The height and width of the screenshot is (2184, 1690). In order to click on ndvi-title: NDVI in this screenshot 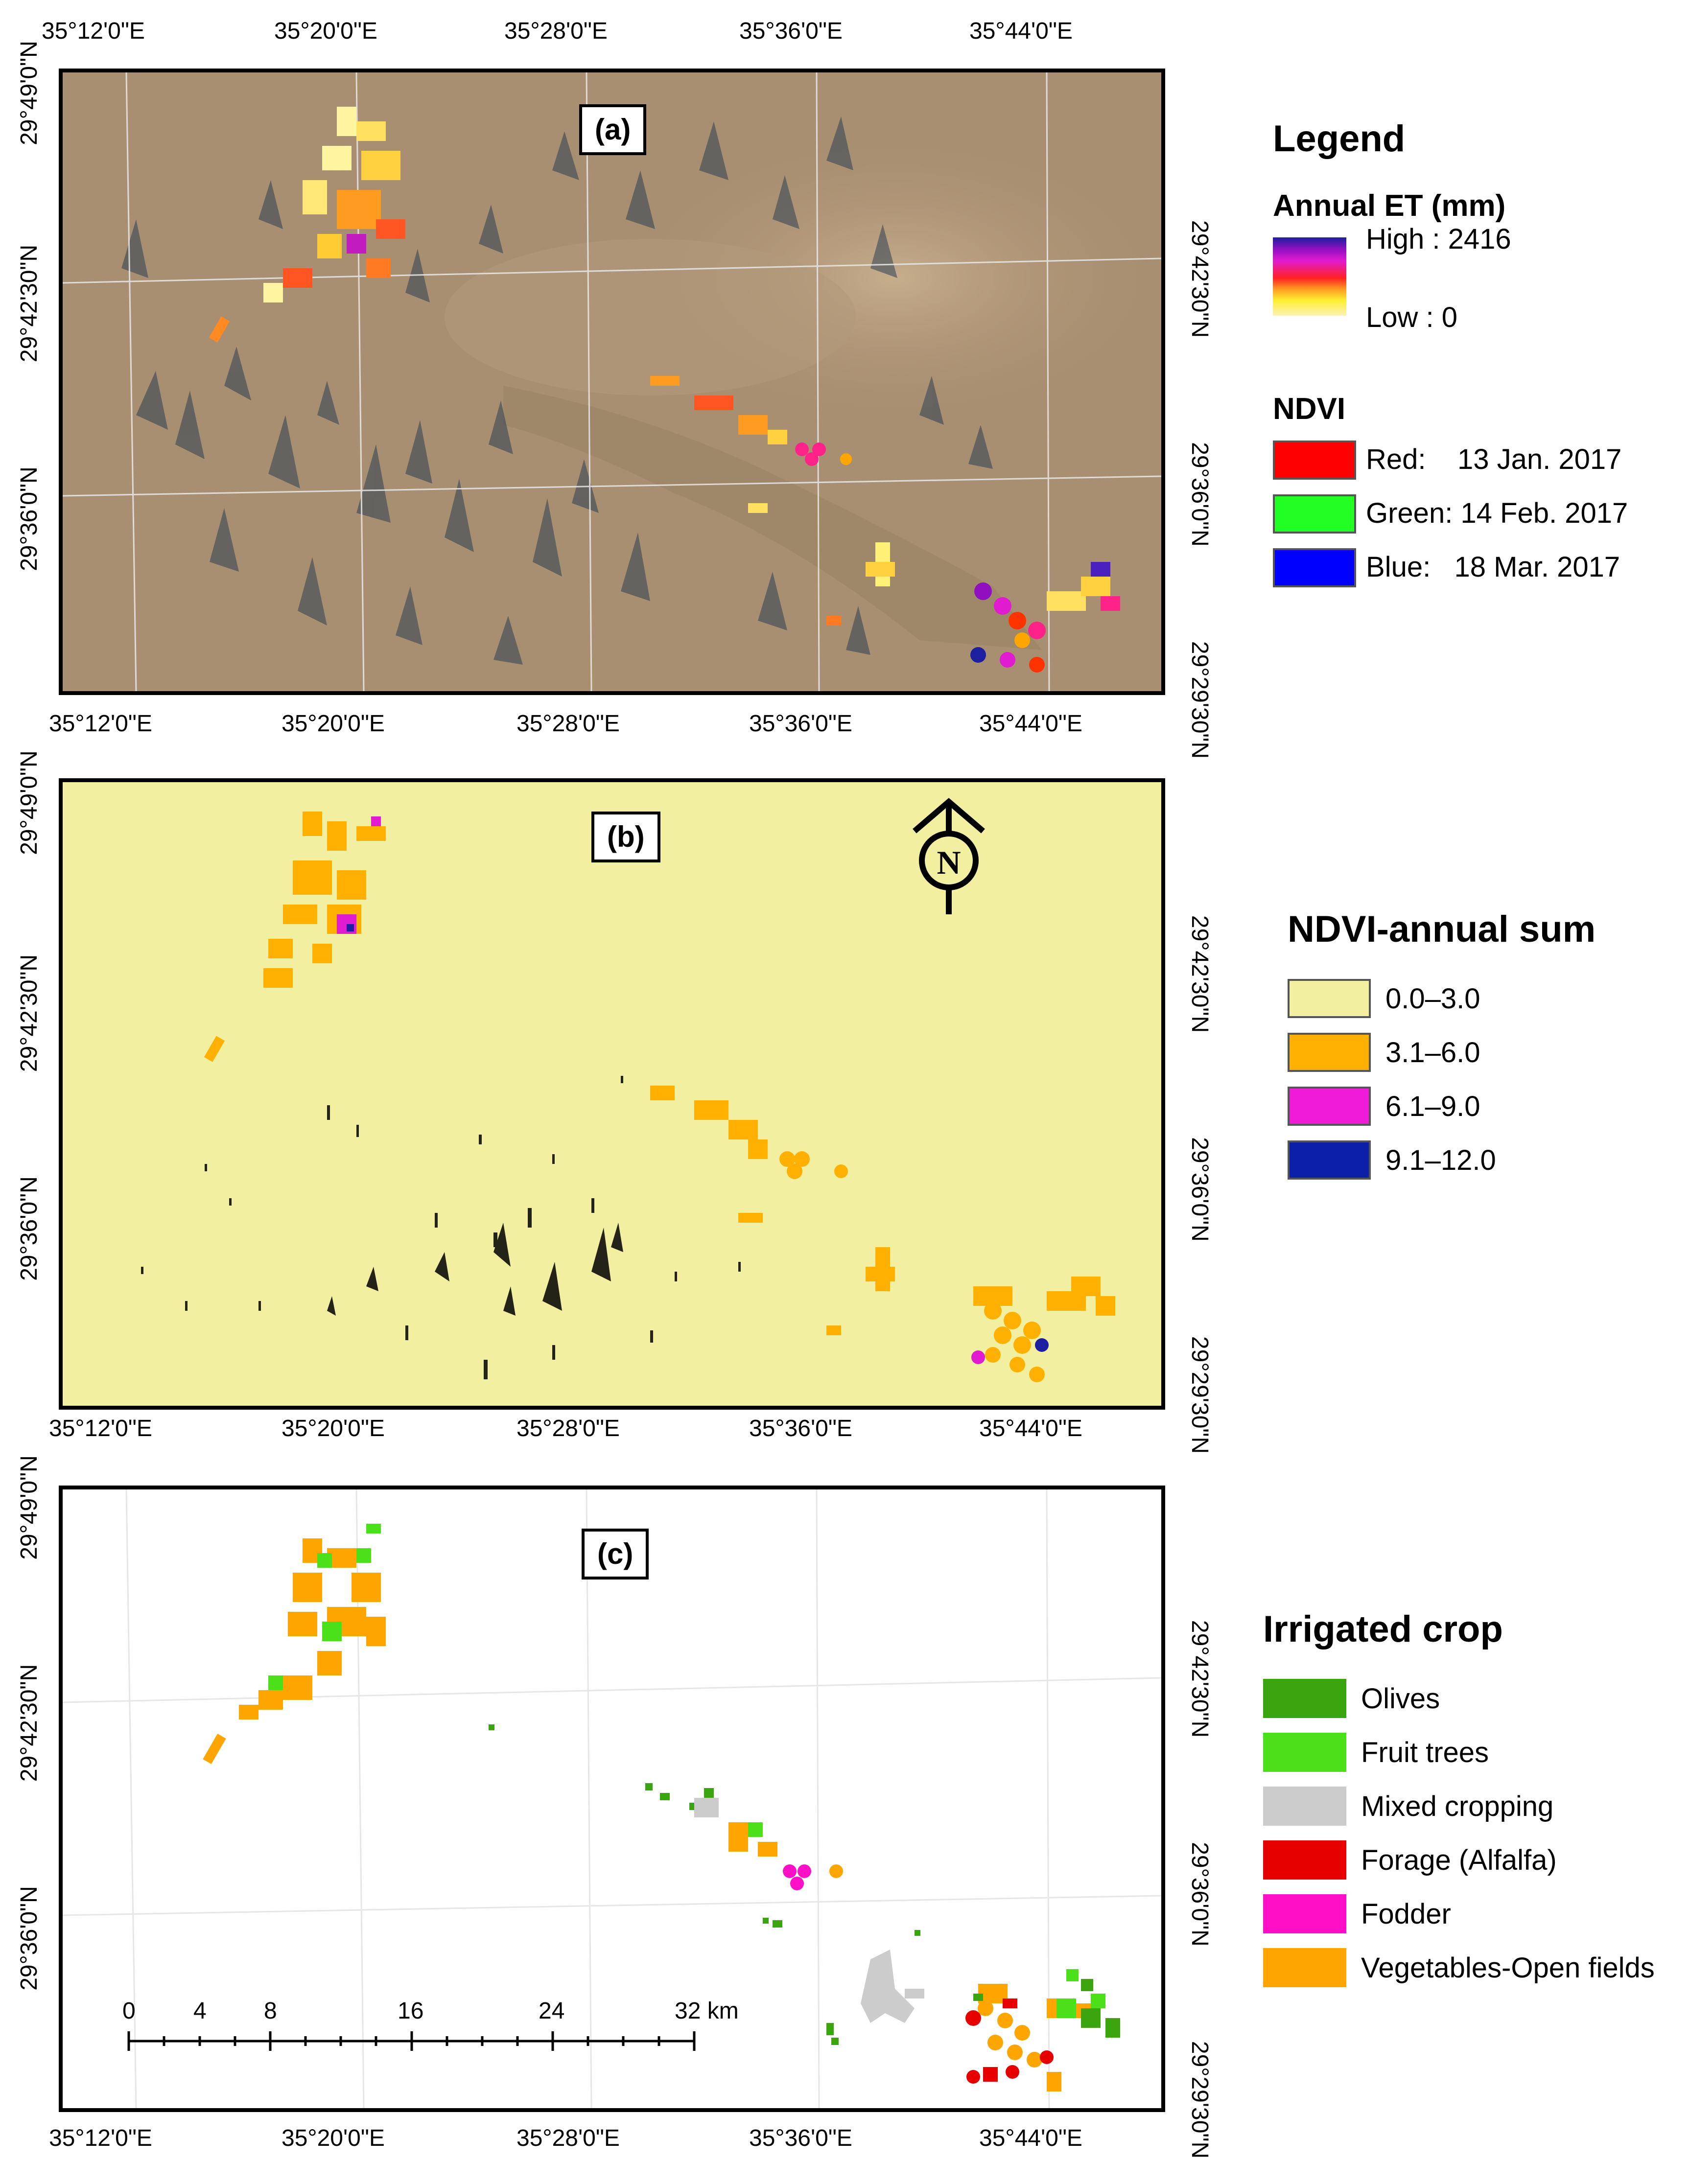, I will do `click(1309, 409)`.